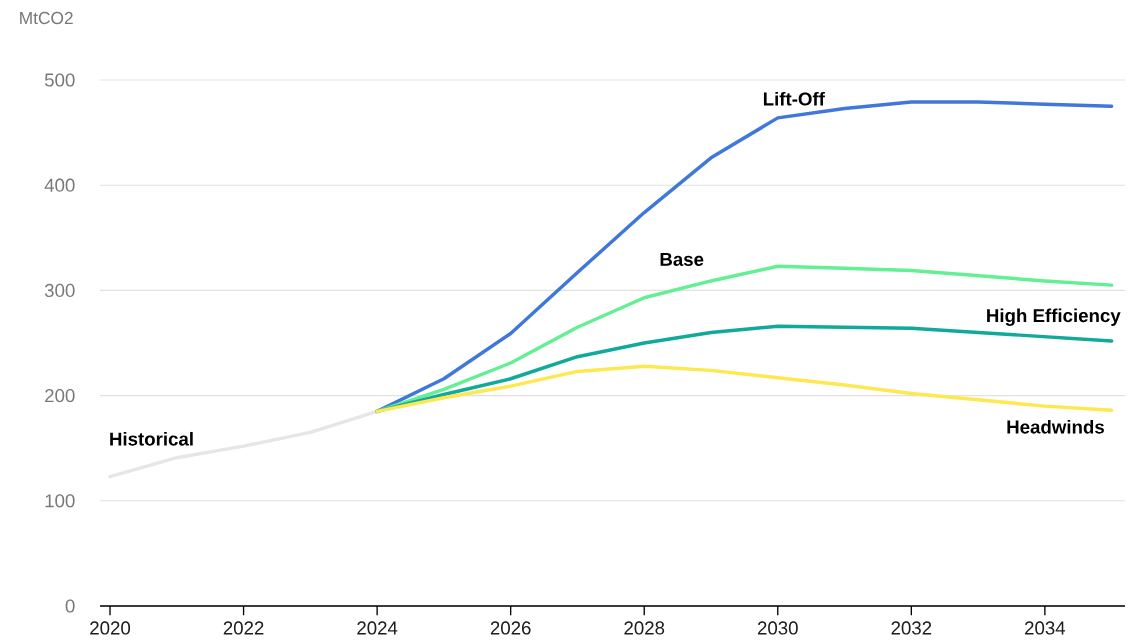 Image resolution: width=1144 pixels, height=643 pixels. What do you see at coordinates (60, 501) in the screenshot?
I see `y-tick-label: 100` at bounding box center [60, 501].